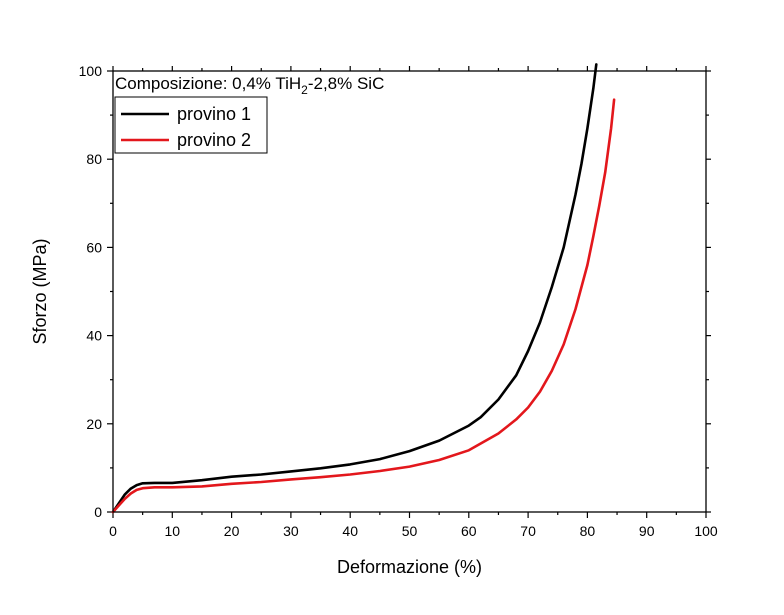  Describe the element at coordinates (208, 83) in the screenshot. I see `annotation-prefix: Composizione: 0,4% TiH` at that location.